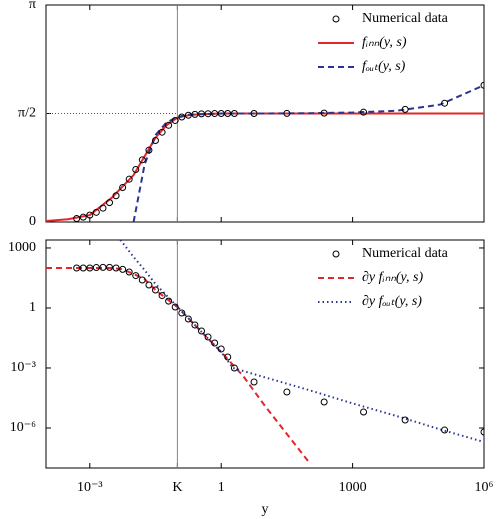  I want to click on x-tick-label: 10⁻³, so click(90, 487).